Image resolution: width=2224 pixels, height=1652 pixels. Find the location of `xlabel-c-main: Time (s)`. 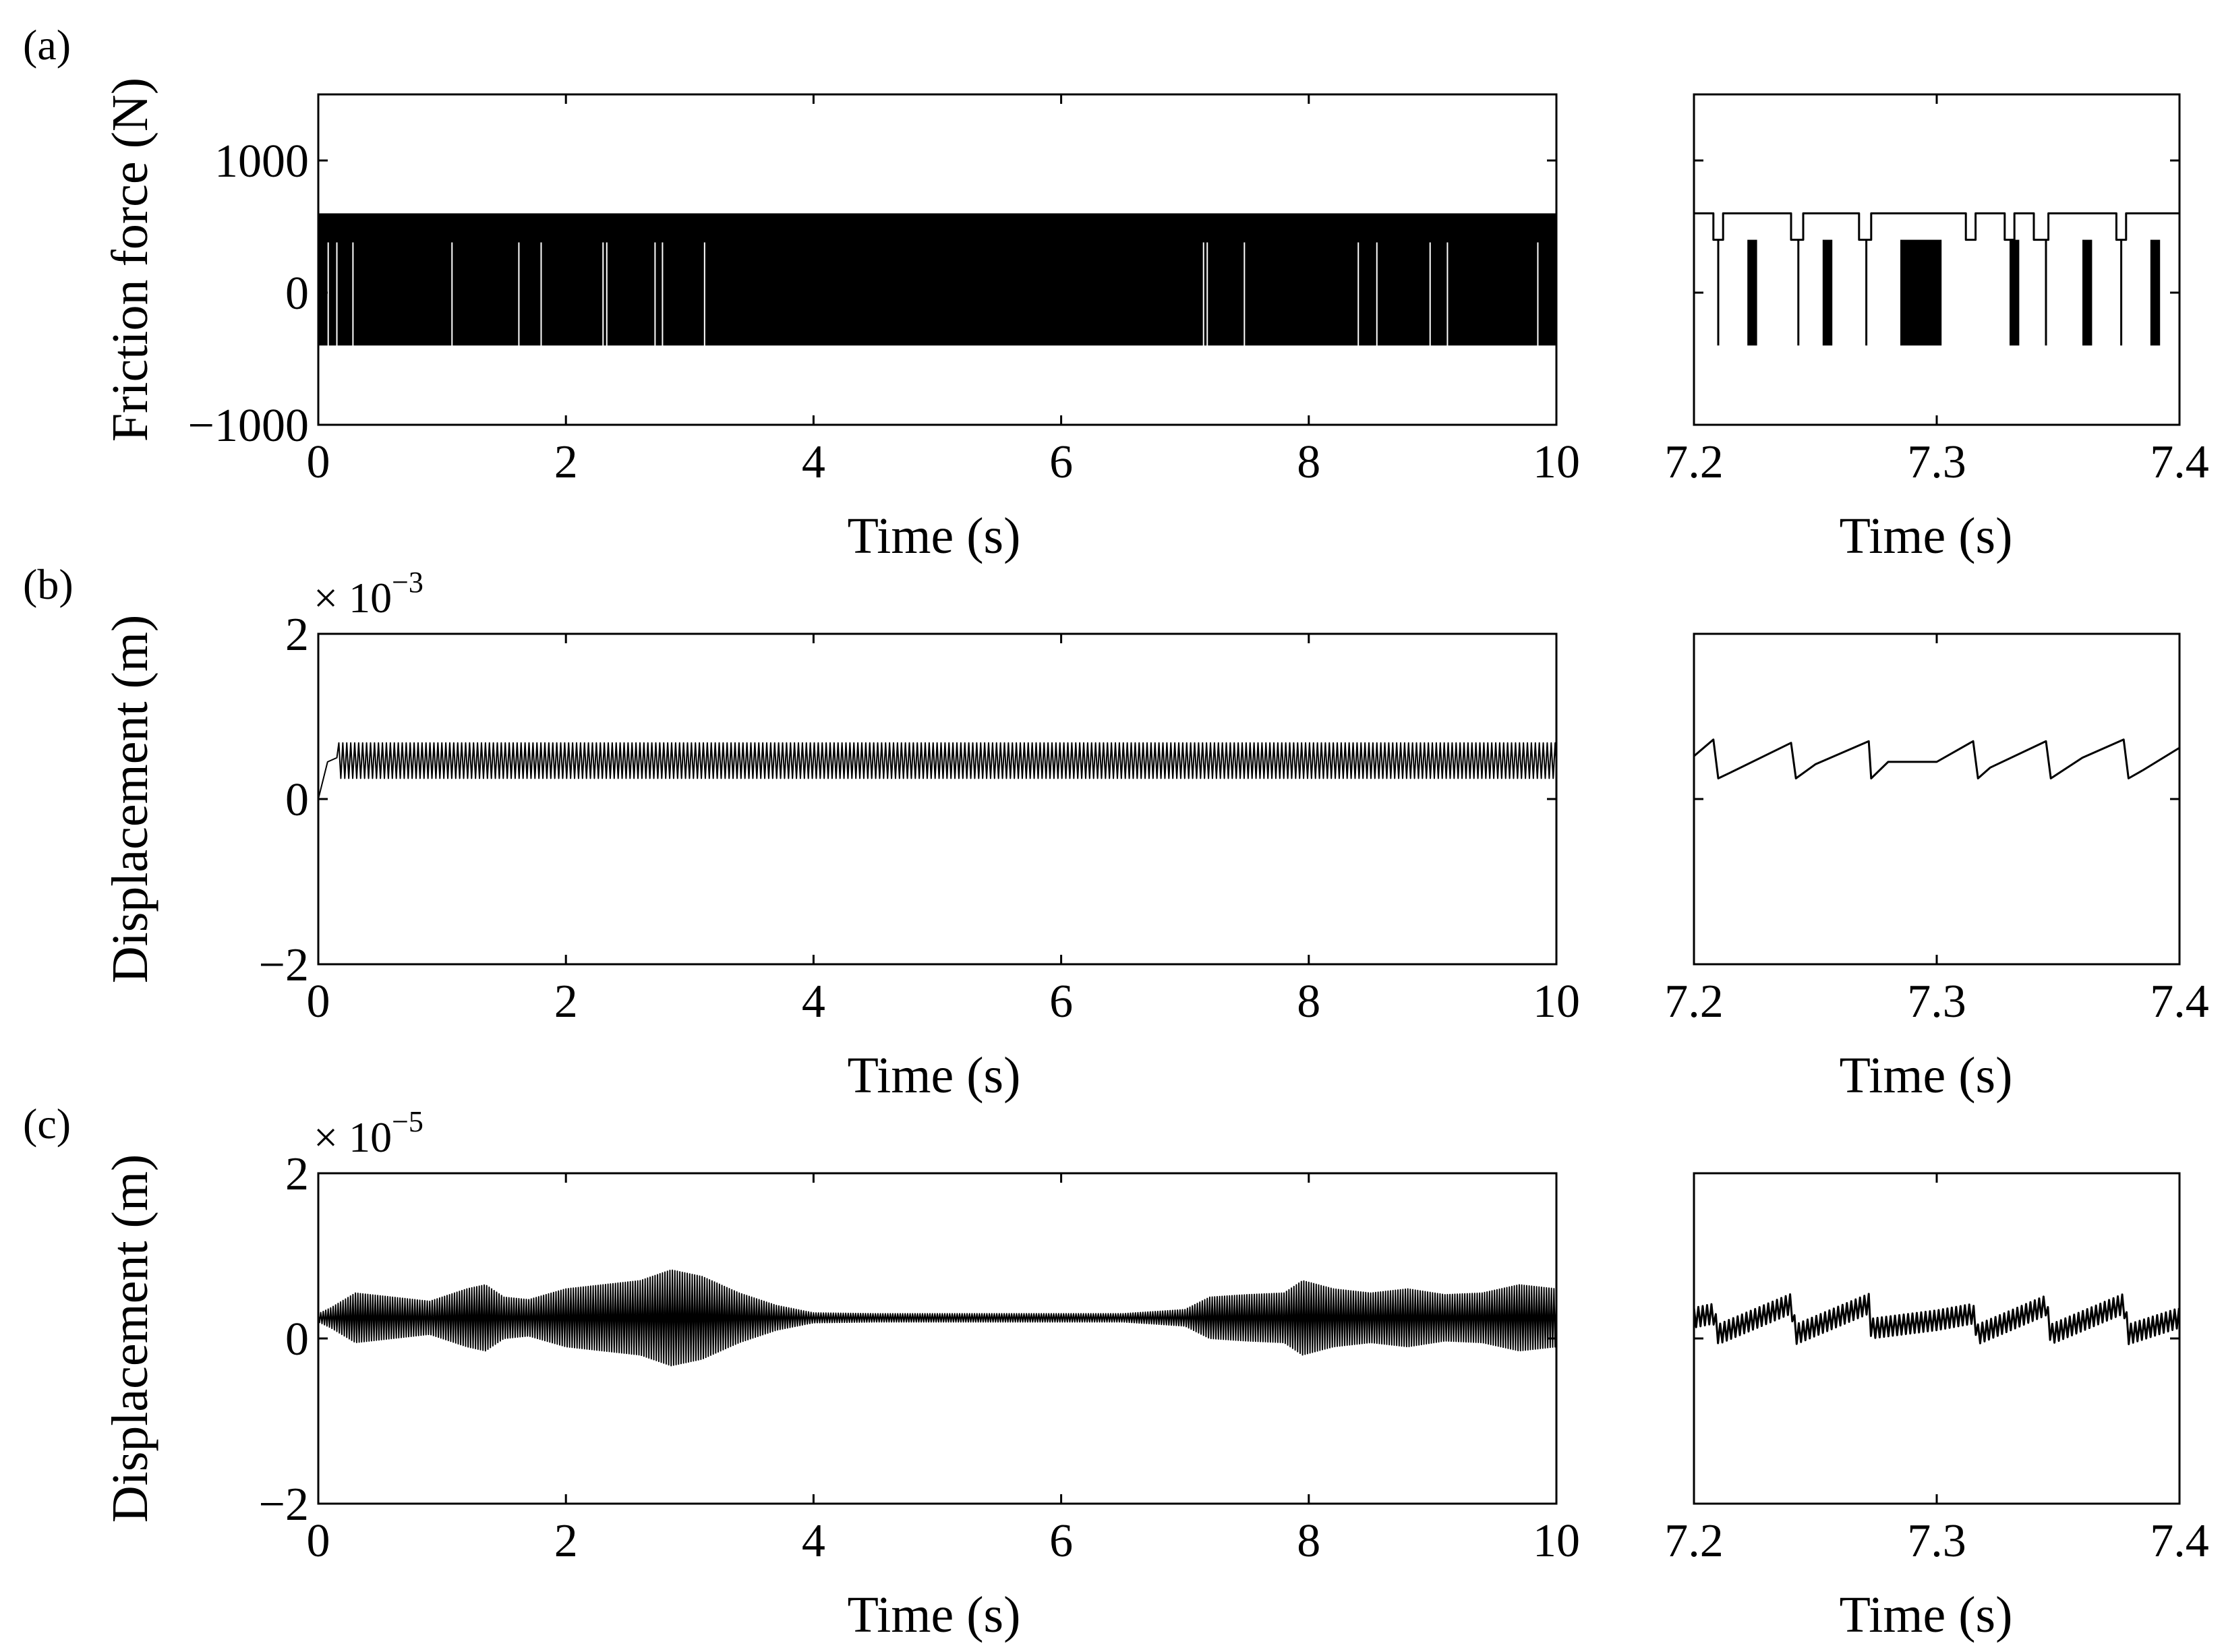

xlabel-c-main: Time (s) is located at coordinates (934, 1615).